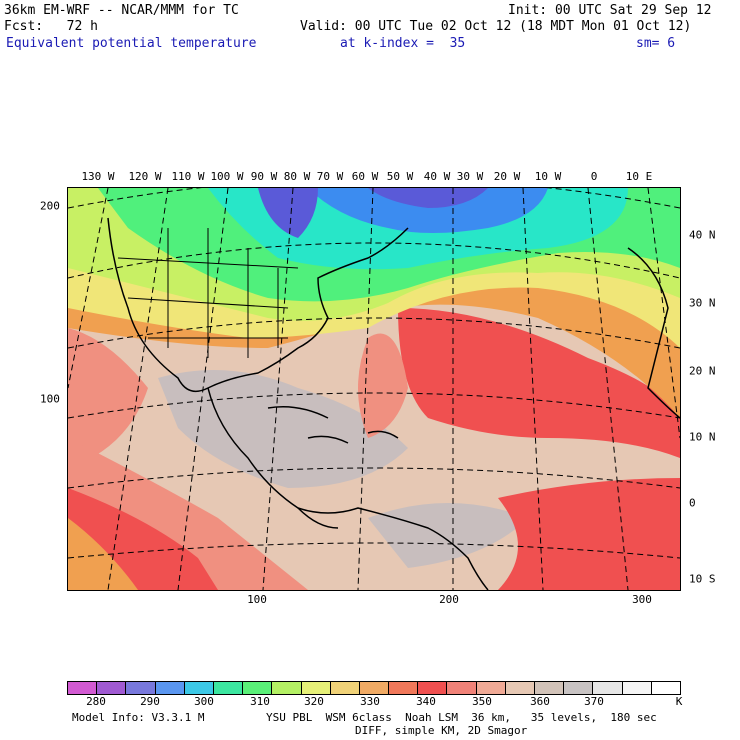 This screenshot has width=740, height=740. Describe the element at coordinates (121, 10) in the screenshot. I see `model-title: 36km EM-WRF -- NCAR/MMM for TC` at that location.